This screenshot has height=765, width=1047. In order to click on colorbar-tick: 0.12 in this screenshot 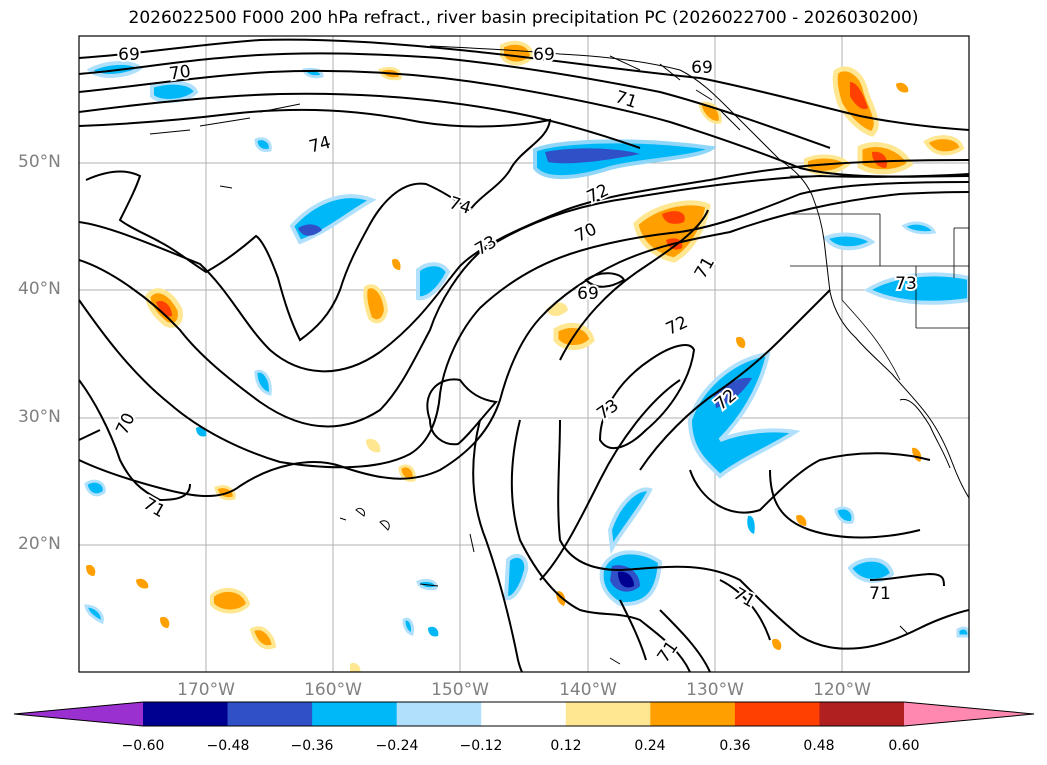, I will do `click(566, 746)`.